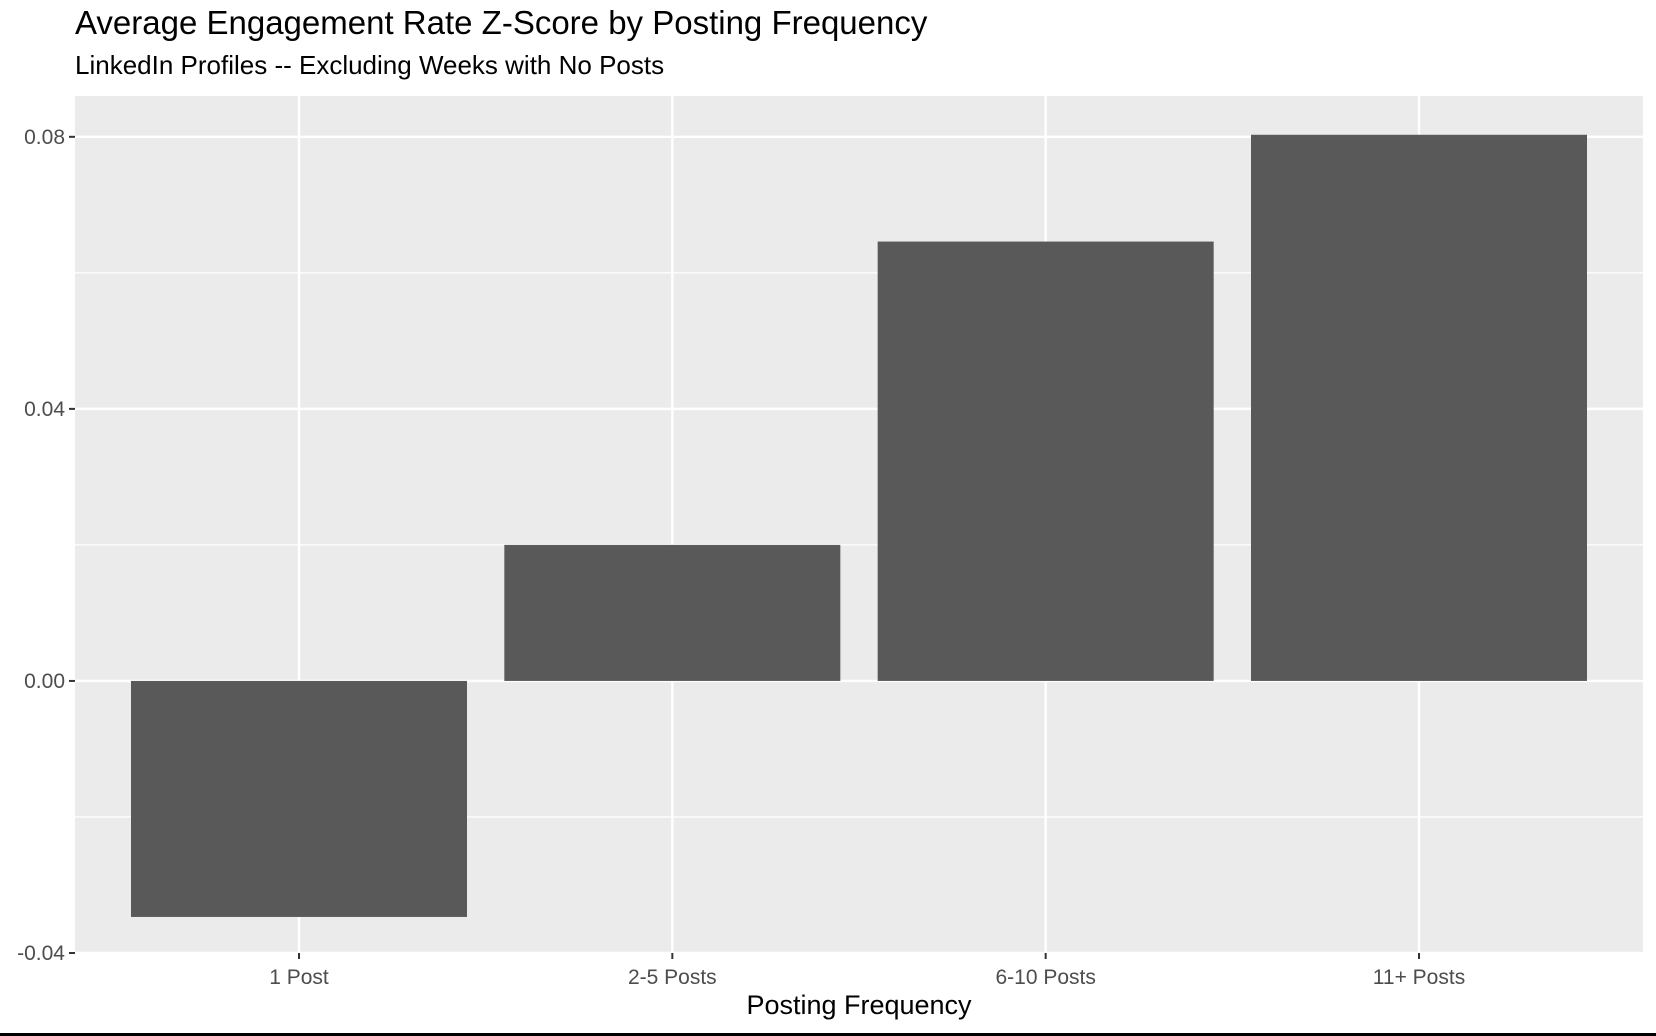 The width and height of the screenshot is (1656, 1036). Describe the element at coordinates (46, 545) in the screenshot. I see `y-axis: -0.04 0.00 0.04 0.08` at that location.